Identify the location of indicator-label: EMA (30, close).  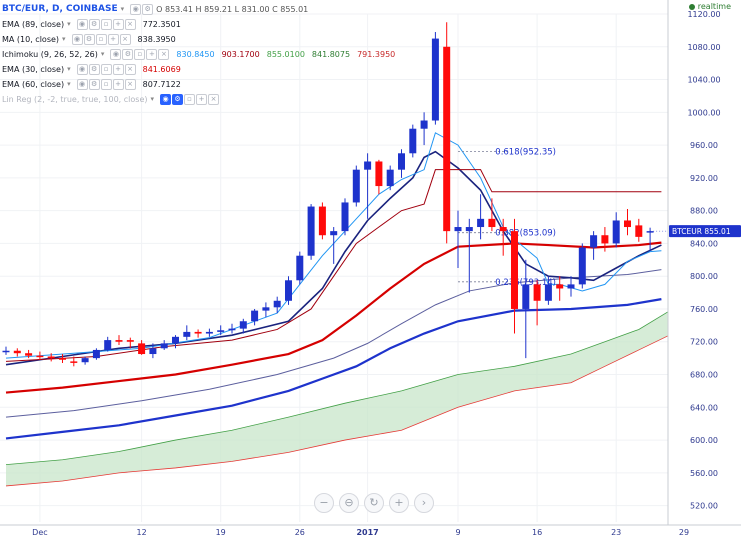
(33, 69).